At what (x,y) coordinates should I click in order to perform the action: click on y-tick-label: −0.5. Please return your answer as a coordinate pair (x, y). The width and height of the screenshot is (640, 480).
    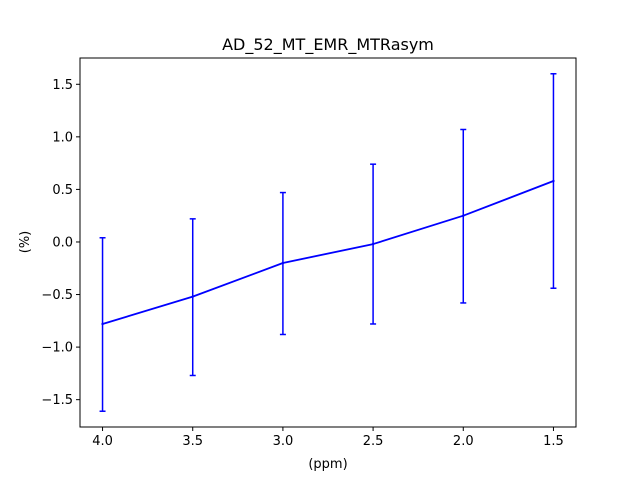
    Looking at the image, I should click on (57, 295).